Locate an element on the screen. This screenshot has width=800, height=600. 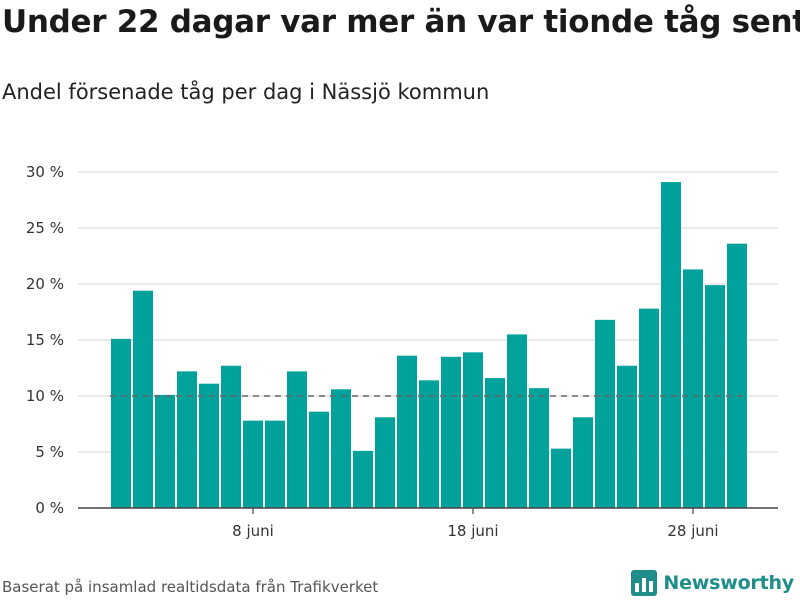
y-tick-label: 5 % is located at coordinates (49, 452).